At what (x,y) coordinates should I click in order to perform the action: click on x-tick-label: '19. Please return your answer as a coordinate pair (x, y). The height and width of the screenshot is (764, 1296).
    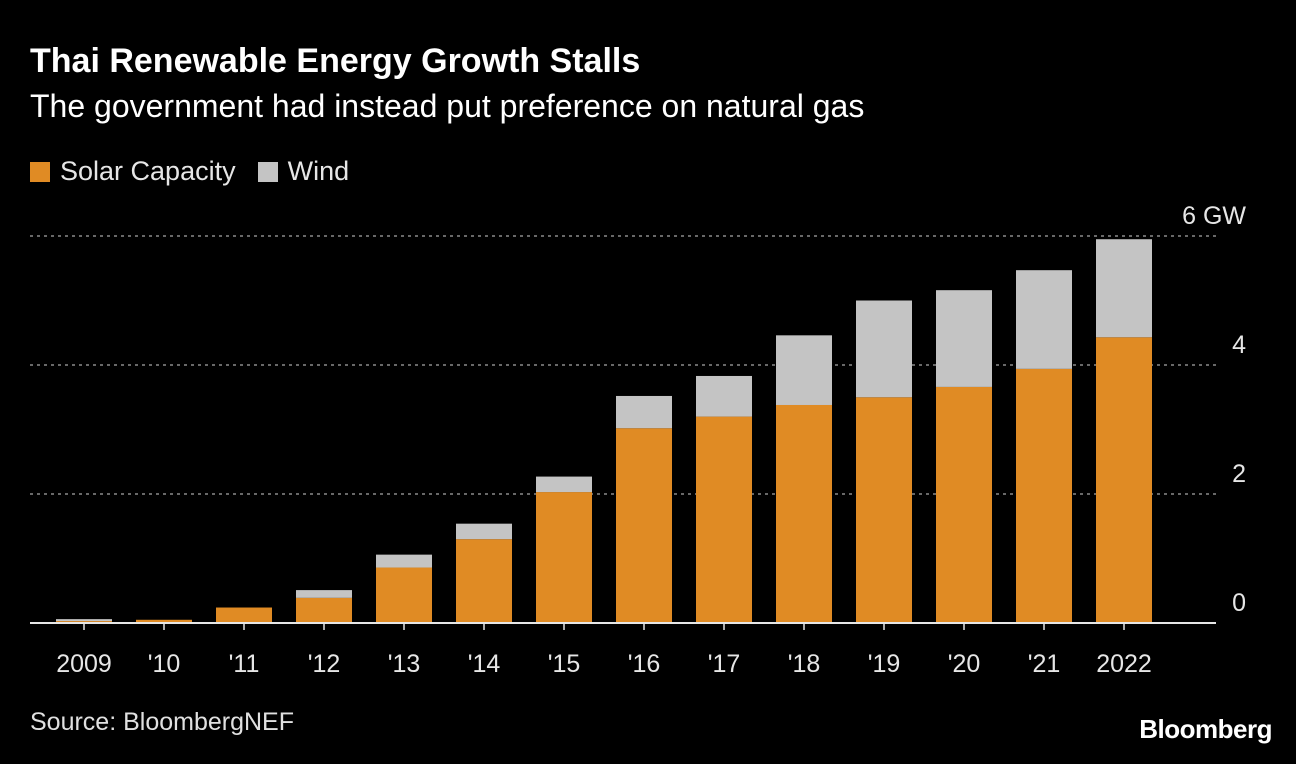
    Looking at the image, I should click on (884, 664).